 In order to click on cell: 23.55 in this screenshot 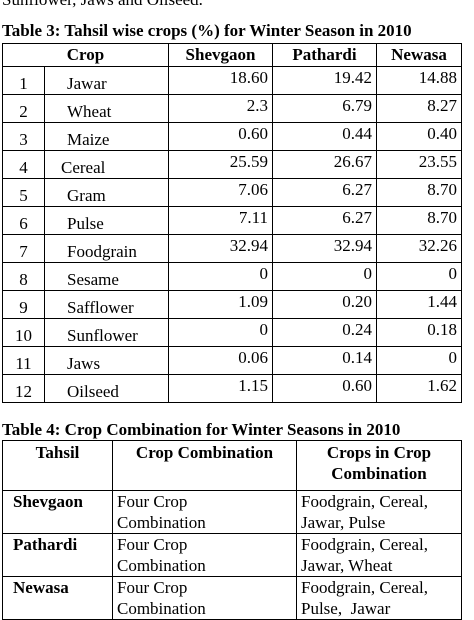, I will do `click(419, 164)`.